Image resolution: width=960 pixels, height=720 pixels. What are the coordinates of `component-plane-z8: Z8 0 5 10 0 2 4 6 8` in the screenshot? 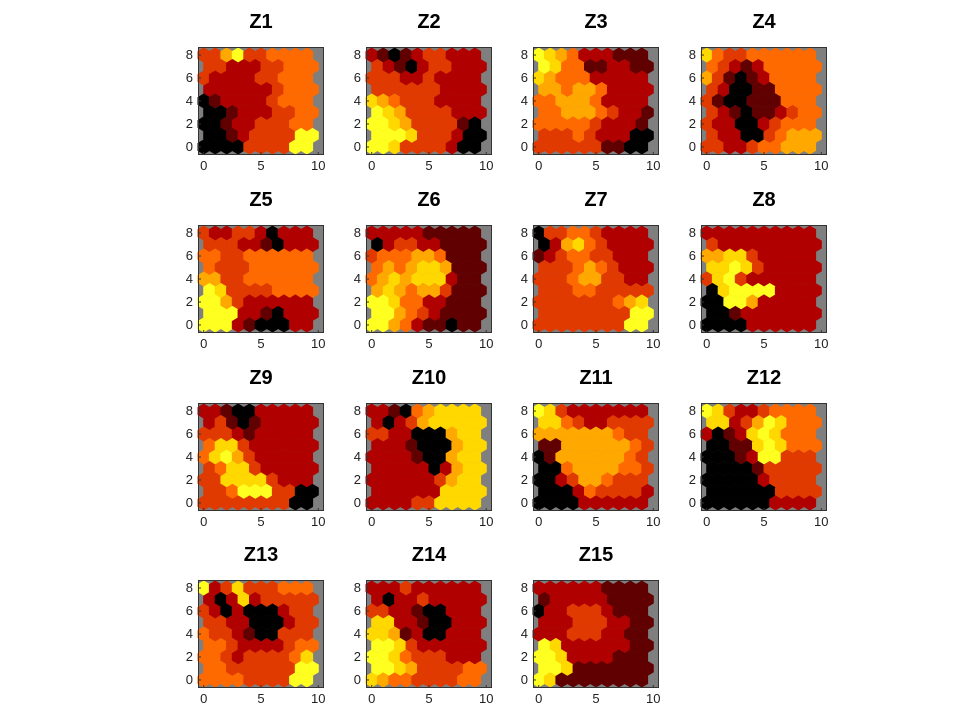 It's located at (759, 270).